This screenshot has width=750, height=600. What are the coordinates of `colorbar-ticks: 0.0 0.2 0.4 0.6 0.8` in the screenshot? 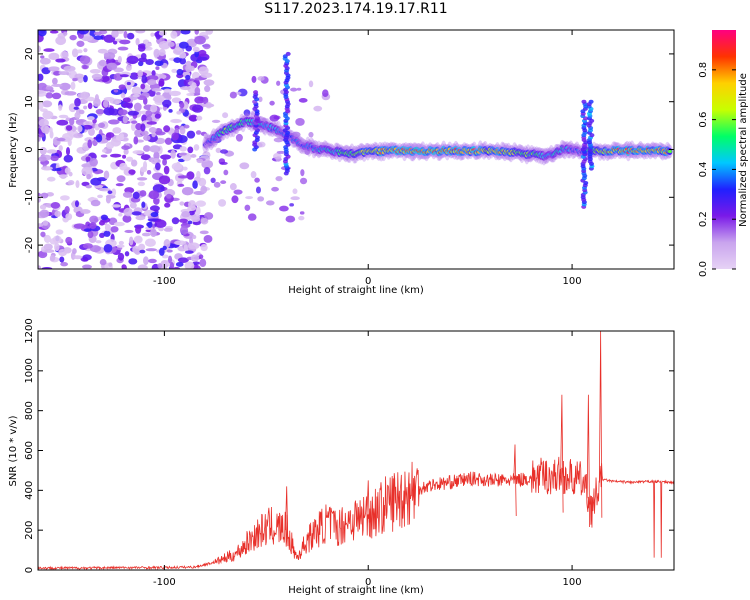 It's located at (717, 169).